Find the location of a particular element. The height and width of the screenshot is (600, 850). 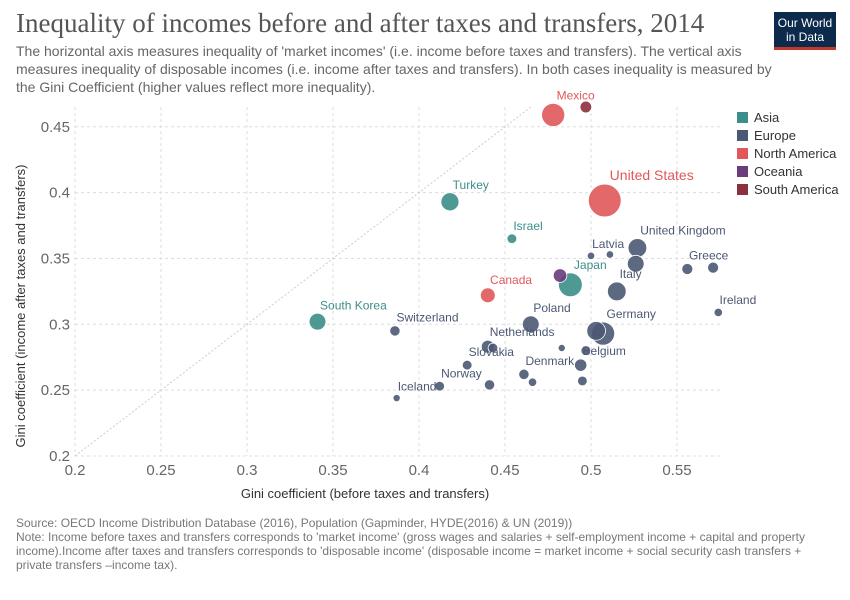

point-label: Germany is located at coordinates (631, 314).